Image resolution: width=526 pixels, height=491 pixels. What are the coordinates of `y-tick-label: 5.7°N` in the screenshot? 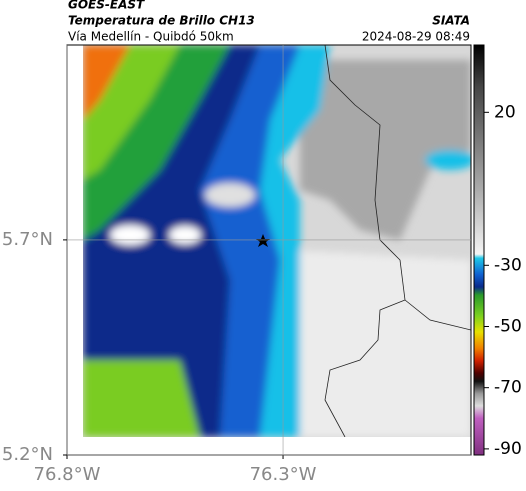 It's located at (27, 239).